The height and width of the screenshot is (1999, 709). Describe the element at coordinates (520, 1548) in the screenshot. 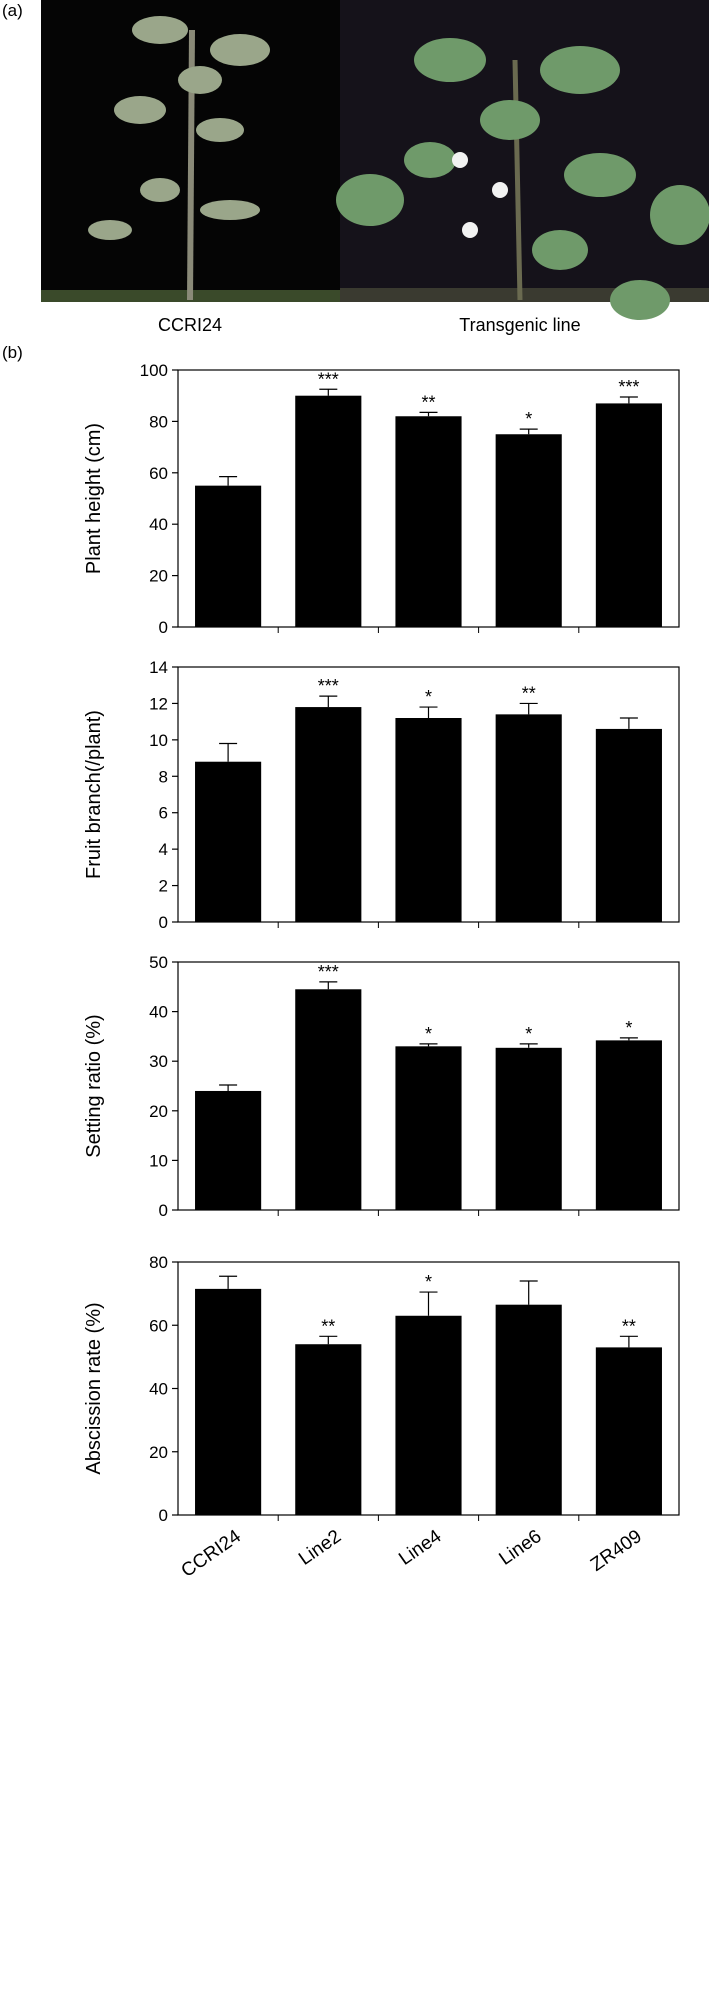

I see `x-tick-label: Line6` at that location.